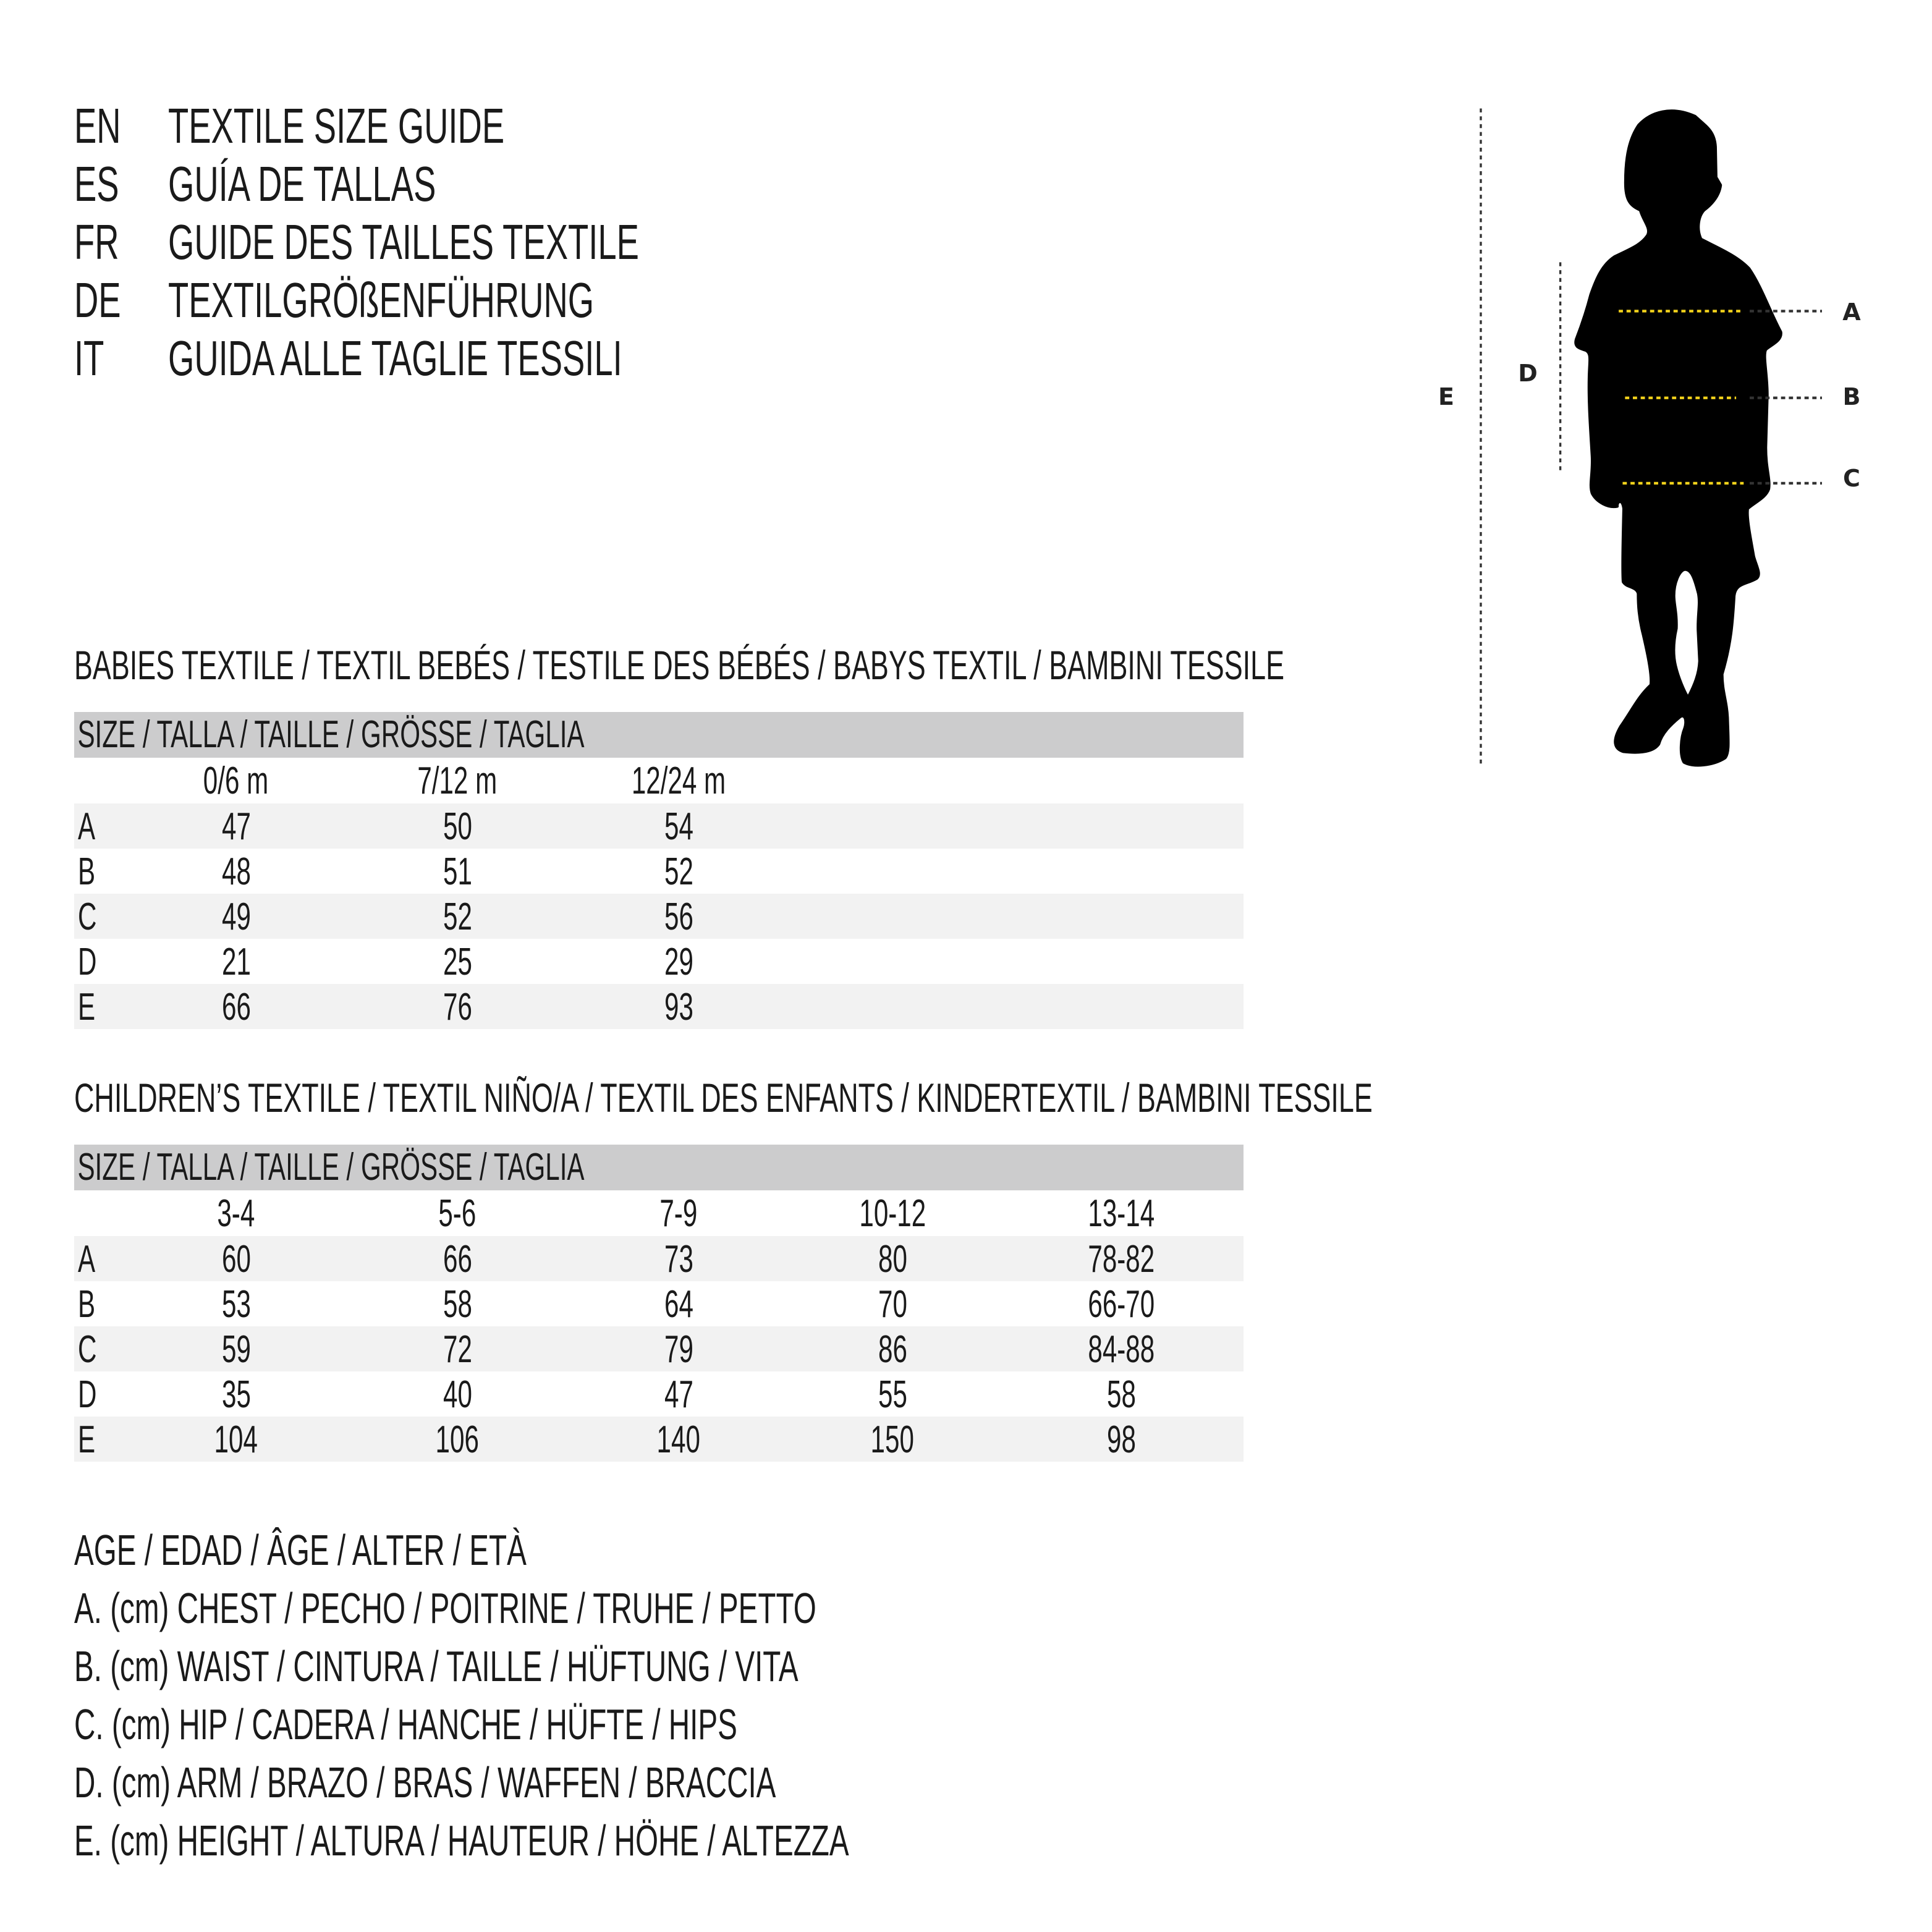  What do you see at coordinates (96, 183) in the screenshot?
I see `lang-code: ES` at bounding box center [96, 183].